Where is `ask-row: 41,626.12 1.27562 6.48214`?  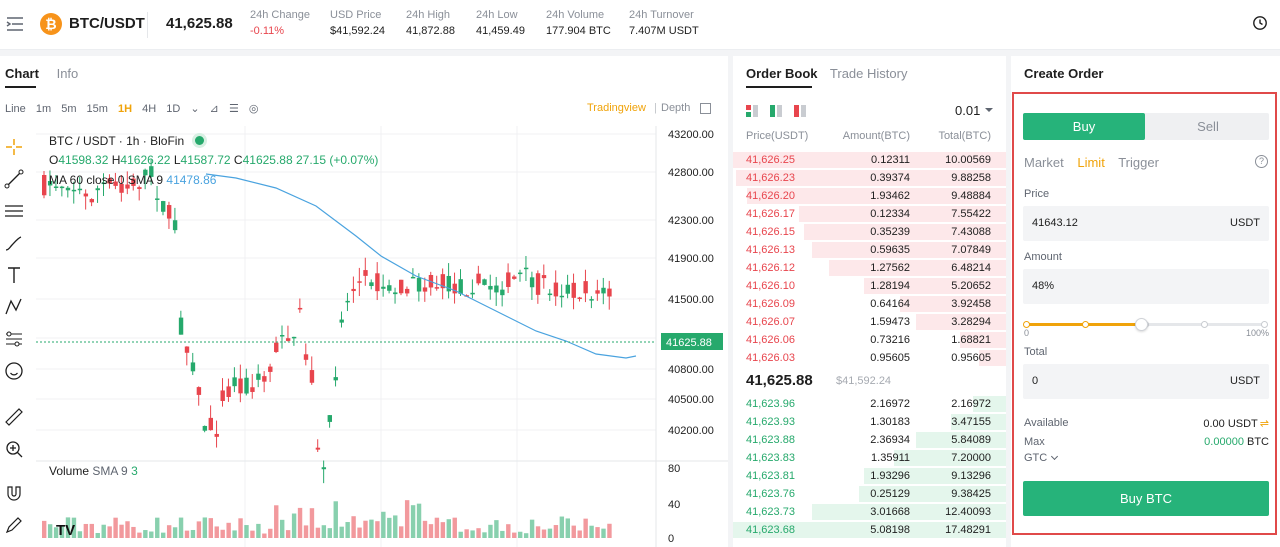 ask-row: 41,626.12 1.27562 6.48214 is located at coordinates (869, 268).